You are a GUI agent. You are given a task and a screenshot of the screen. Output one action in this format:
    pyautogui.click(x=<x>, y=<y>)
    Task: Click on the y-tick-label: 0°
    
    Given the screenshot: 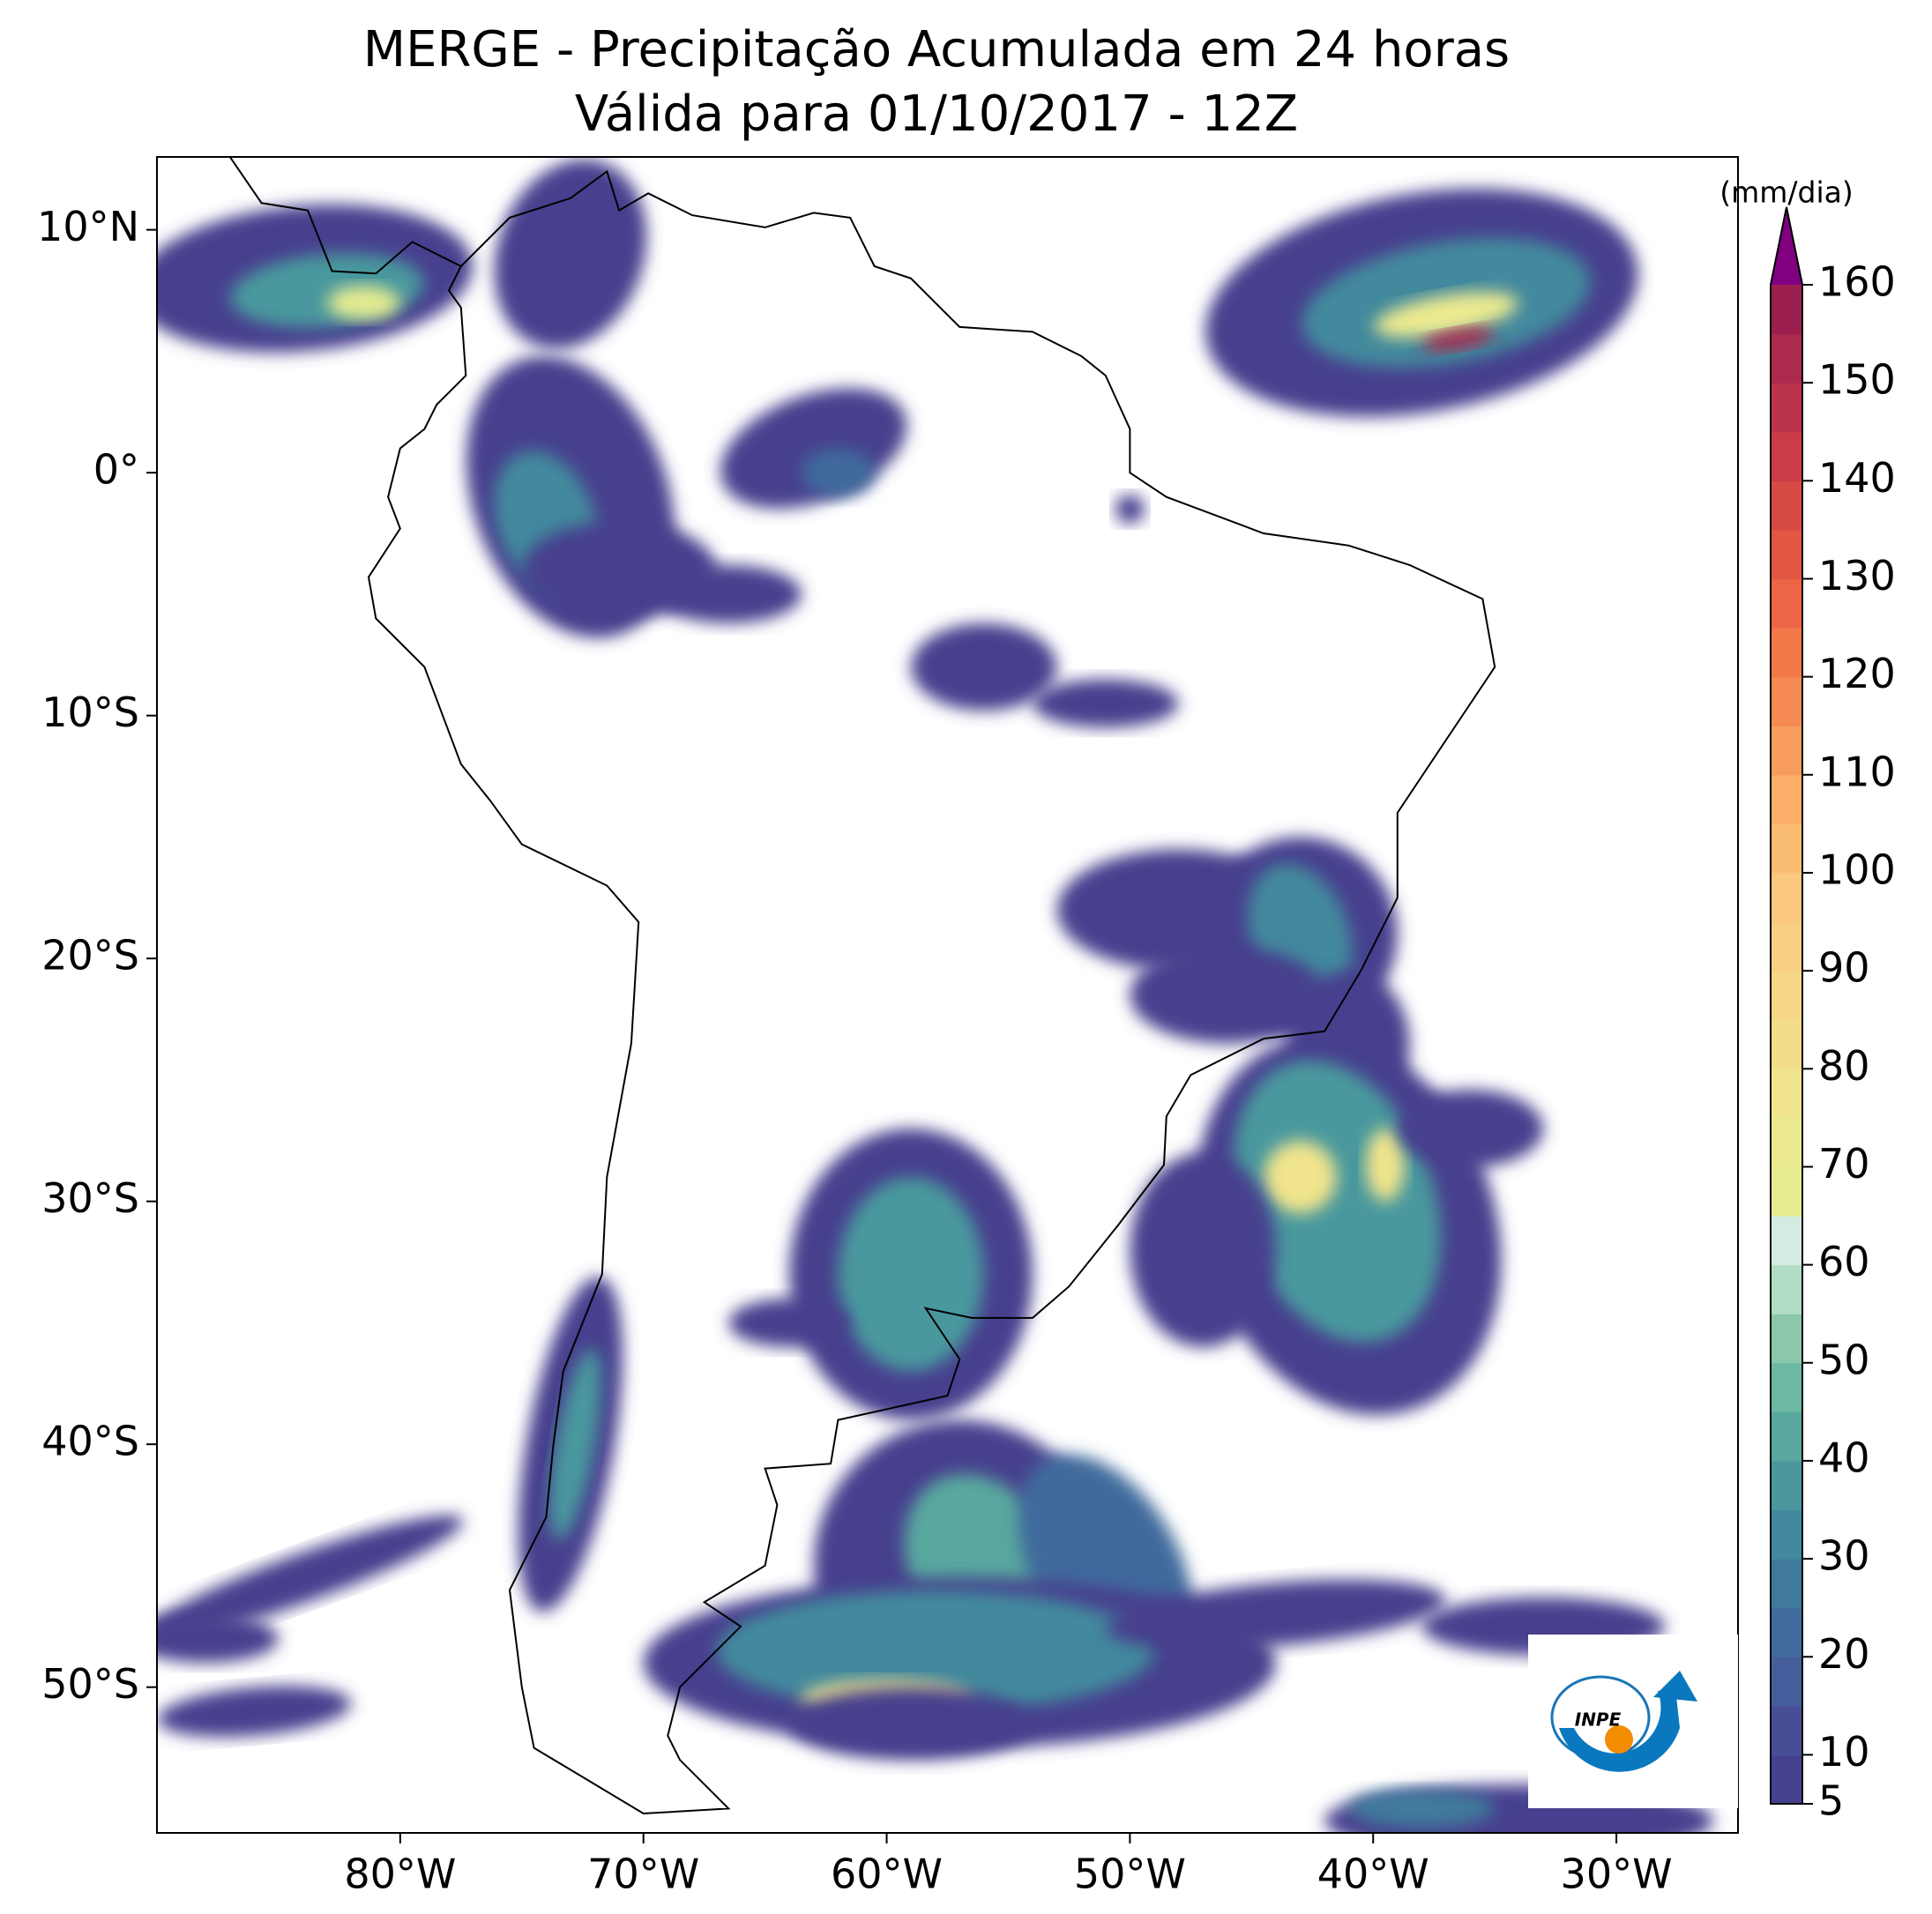 What is the action you would take?
    pyautogui.click(x=116, y=470)
    